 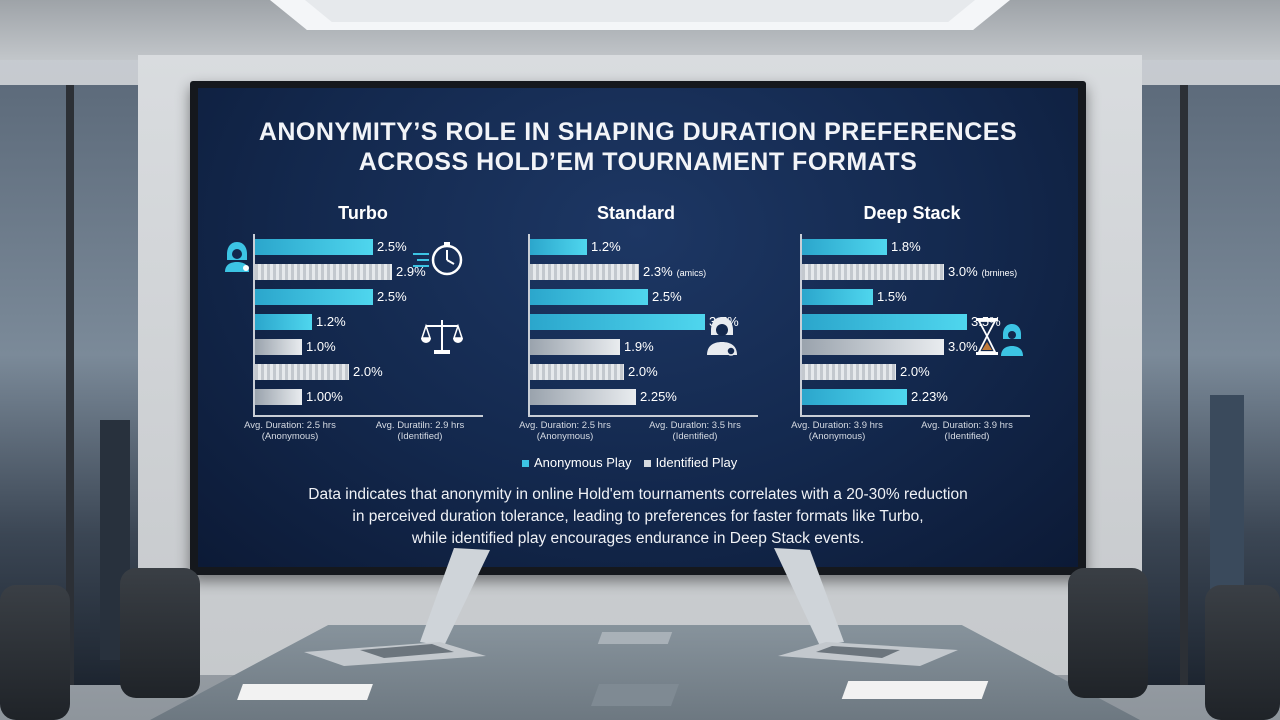 I want to click on bar-value-label: 3.0% (brnines), so click(x=982, y=271).